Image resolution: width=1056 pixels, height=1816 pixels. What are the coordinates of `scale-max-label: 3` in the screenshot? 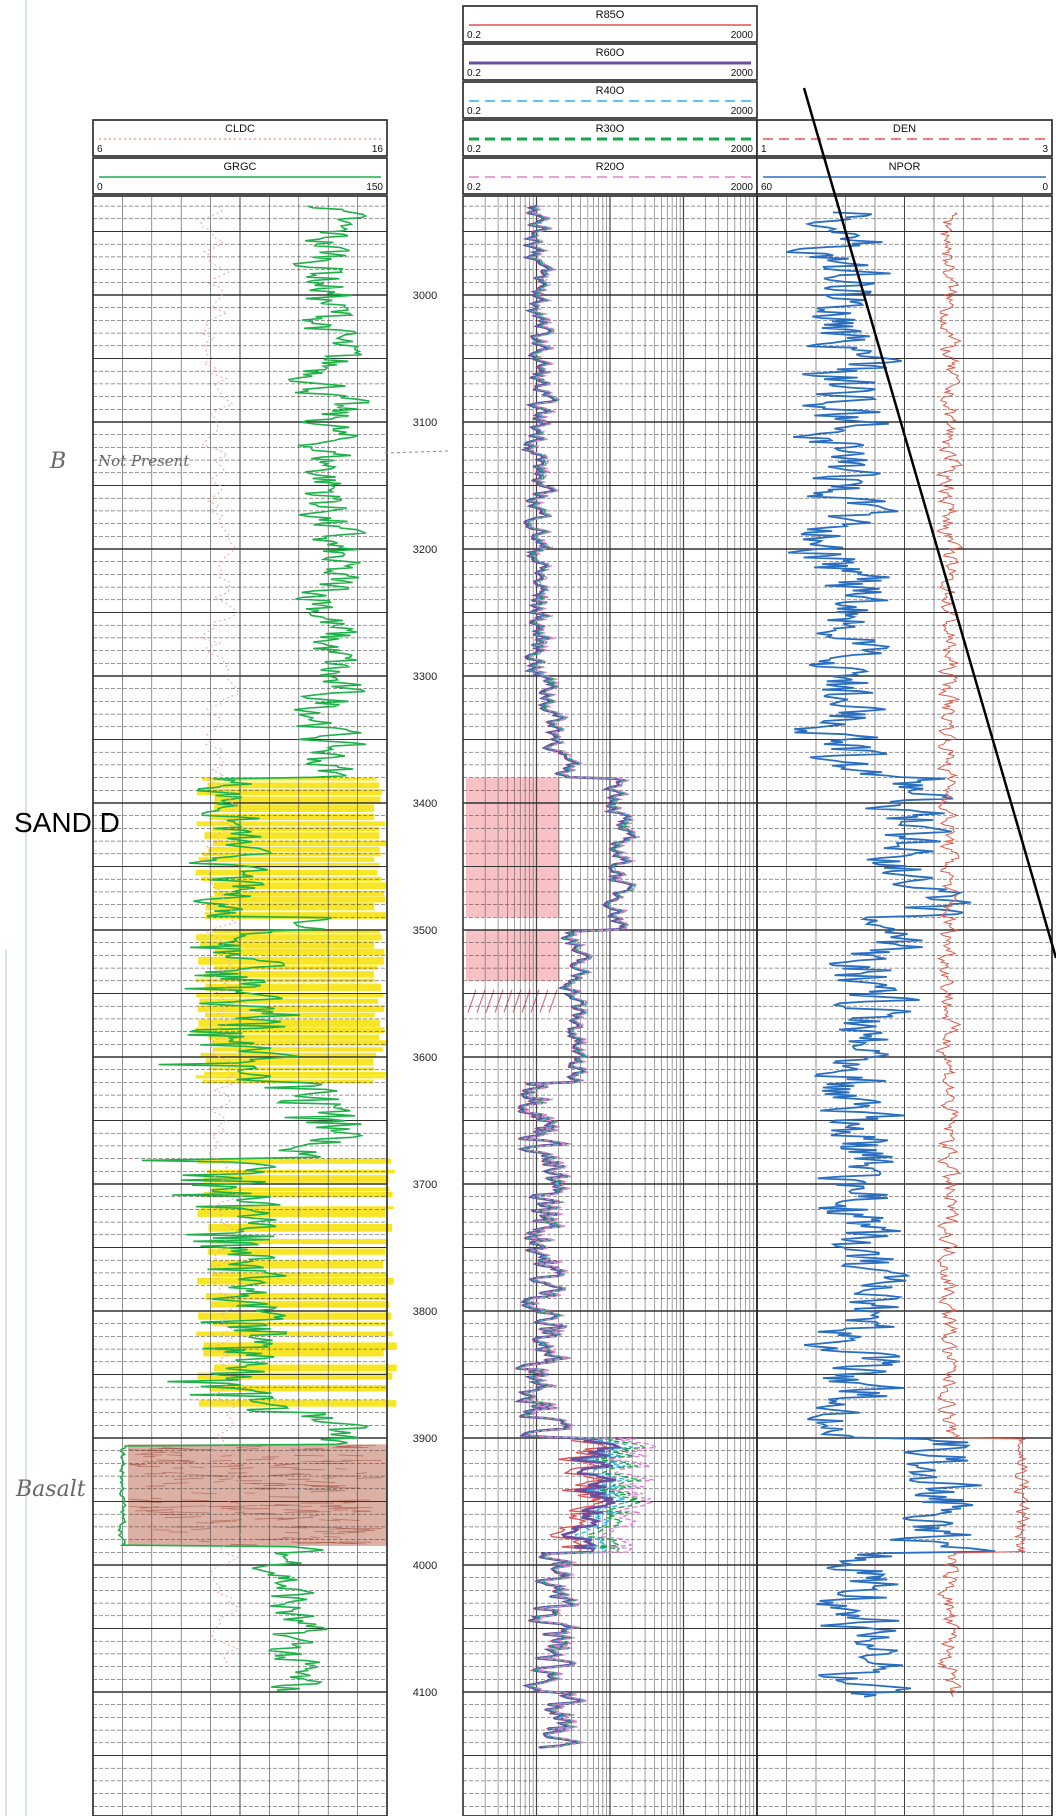 It's located at (1045, 149).